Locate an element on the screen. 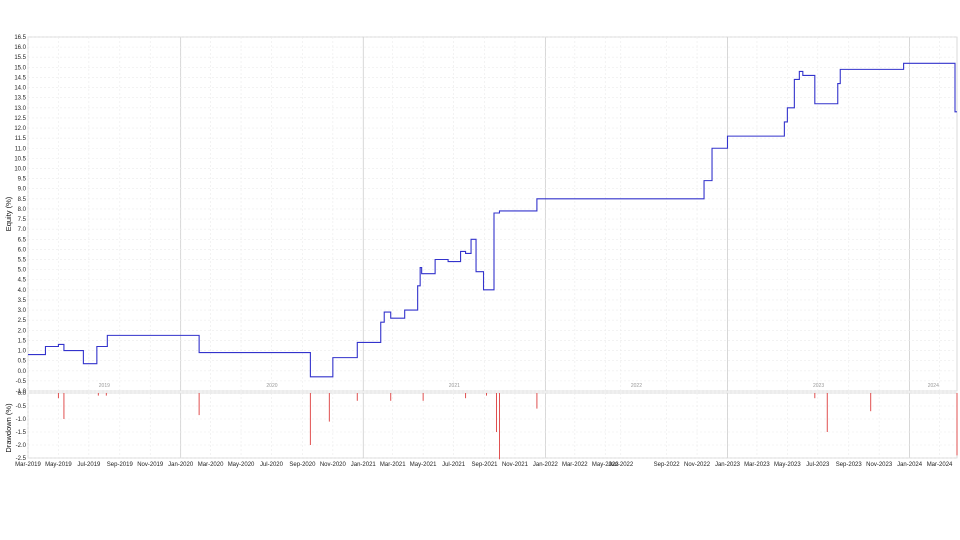 Image resolution: width=960 pixels, height=540 pixels. x-tick-label: Sep-2020 is located at coordinates (302, 465).